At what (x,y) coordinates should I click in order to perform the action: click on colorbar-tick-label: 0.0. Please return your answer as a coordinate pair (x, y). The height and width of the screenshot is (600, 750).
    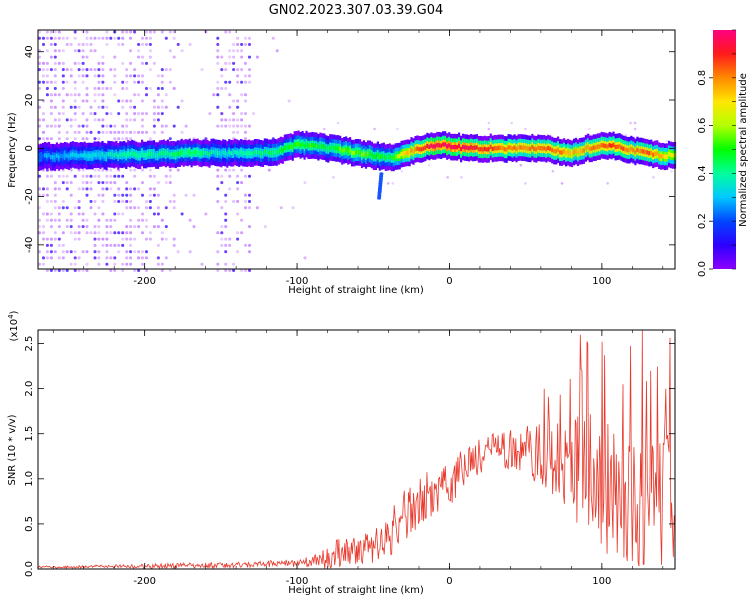
    Looking at the image, I should click on (702, 269).